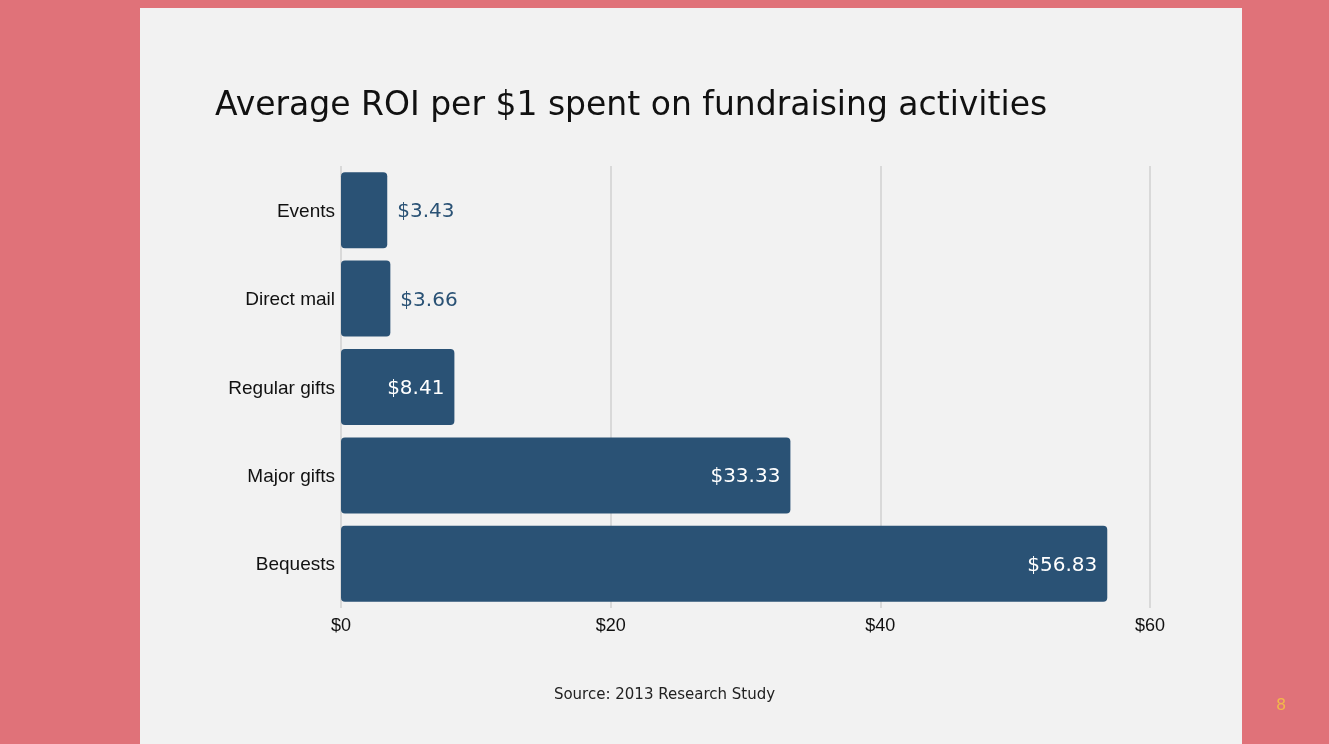  What do you see at coordinates (341, 625) in the screenshot?
I see `x-tick-label: $0` at bounding box center [341, 625].